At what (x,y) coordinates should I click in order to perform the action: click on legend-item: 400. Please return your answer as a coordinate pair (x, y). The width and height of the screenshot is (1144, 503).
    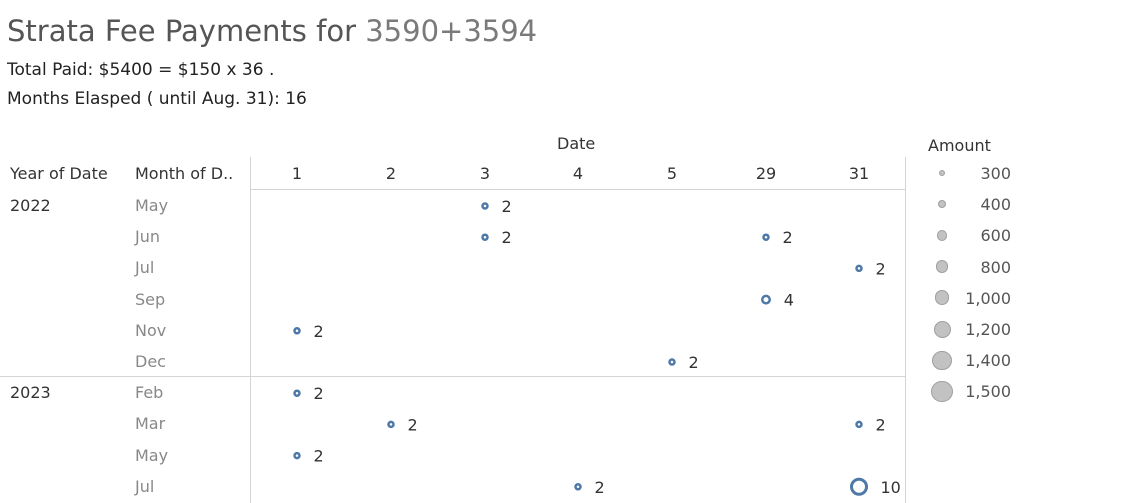
    Looking at the image, I should click on (972, 204).